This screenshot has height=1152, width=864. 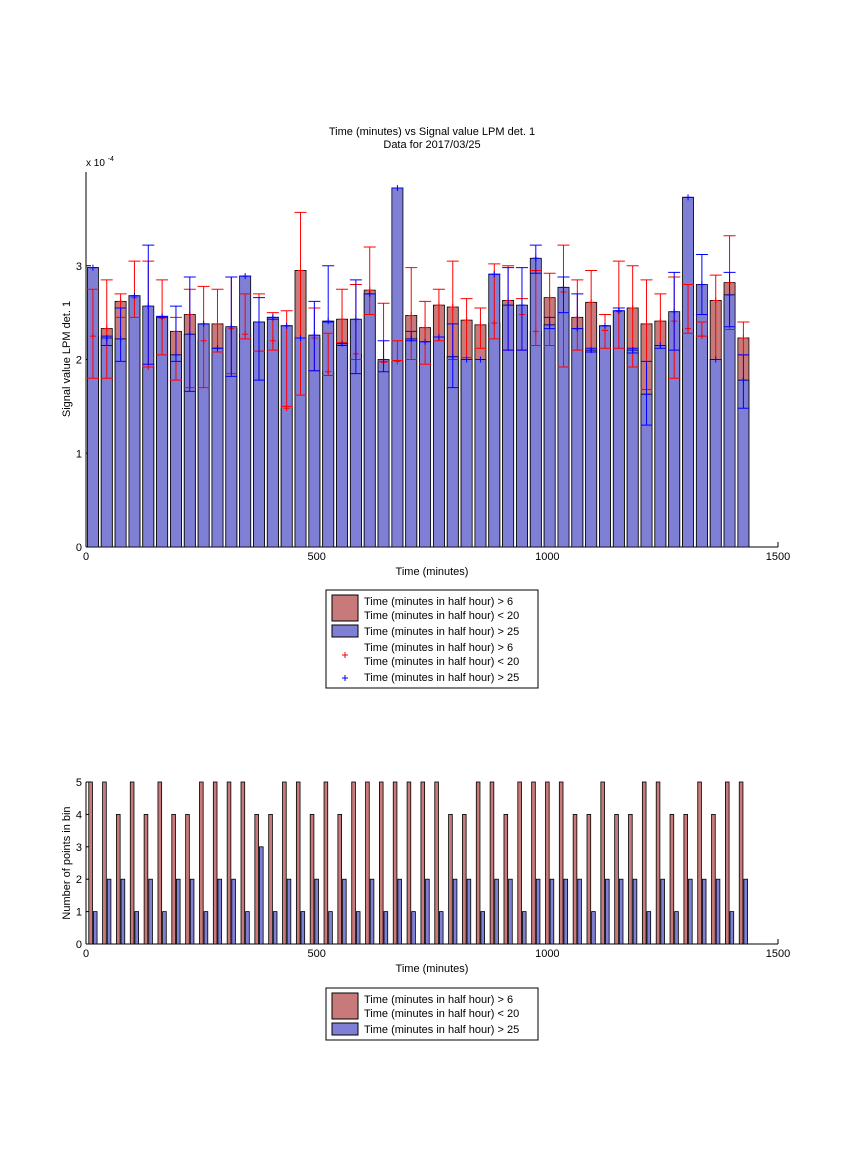 I want to click on chart1-legend-label: Time (minutes in half hour) < 20, so click(x=441, y=662).